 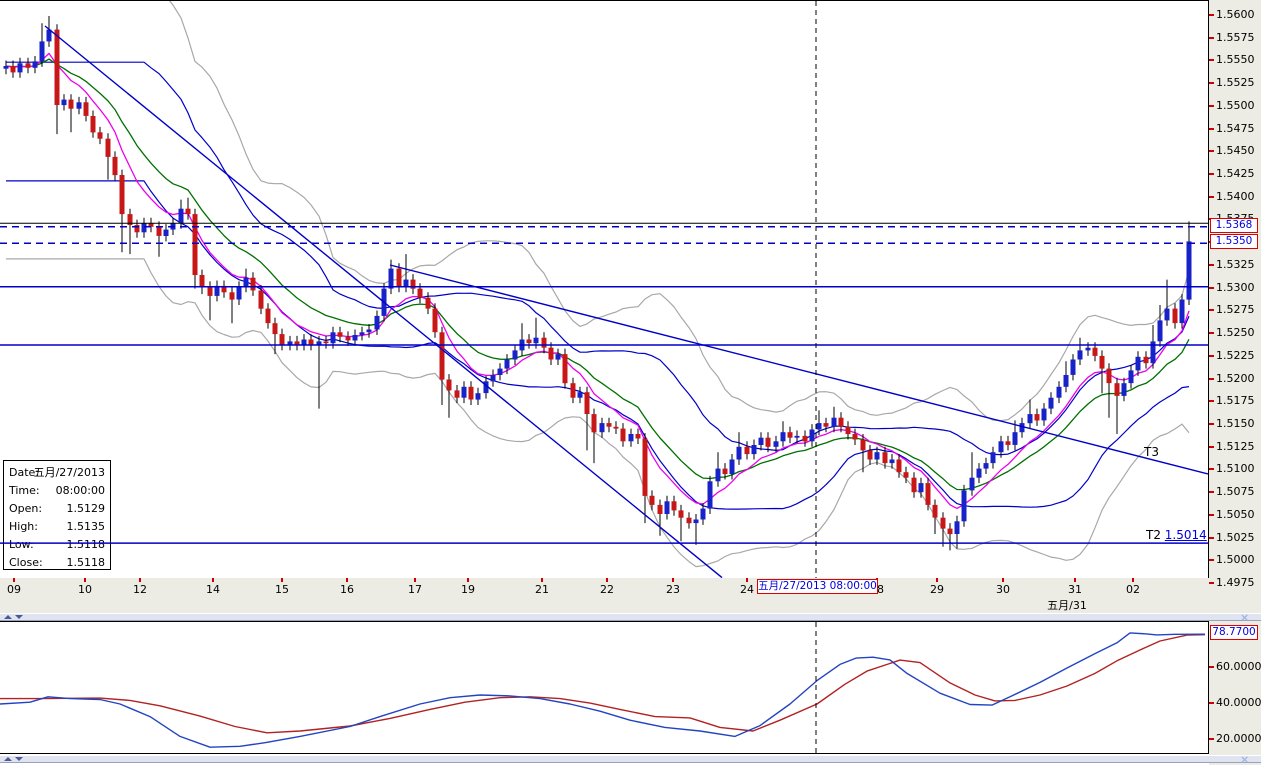 What do you see at coordinates (1235, 537) in the screenshot?
I see `price-axis-label: 1.5025` at bounding box center [1235, 537].